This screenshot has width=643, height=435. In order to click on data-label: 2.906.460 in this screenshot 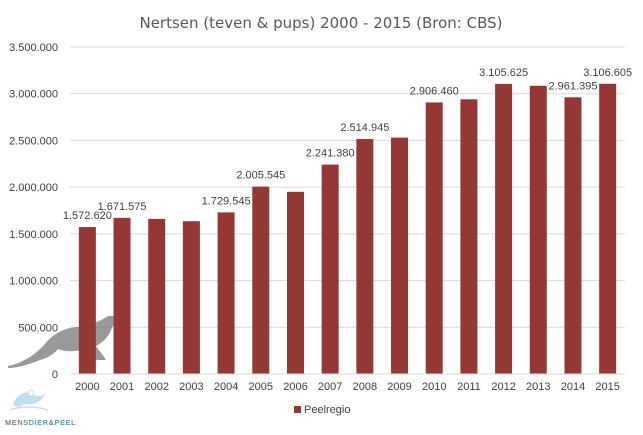, I will do `click(434, 91)`.